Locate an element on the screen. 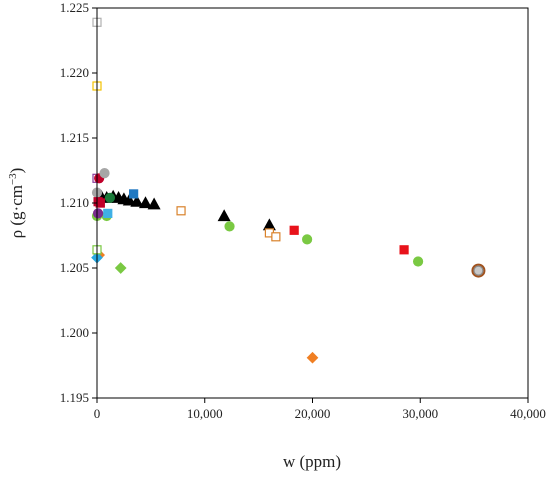  y-tick-label: 1.195 is located at coordinates (74, 397).